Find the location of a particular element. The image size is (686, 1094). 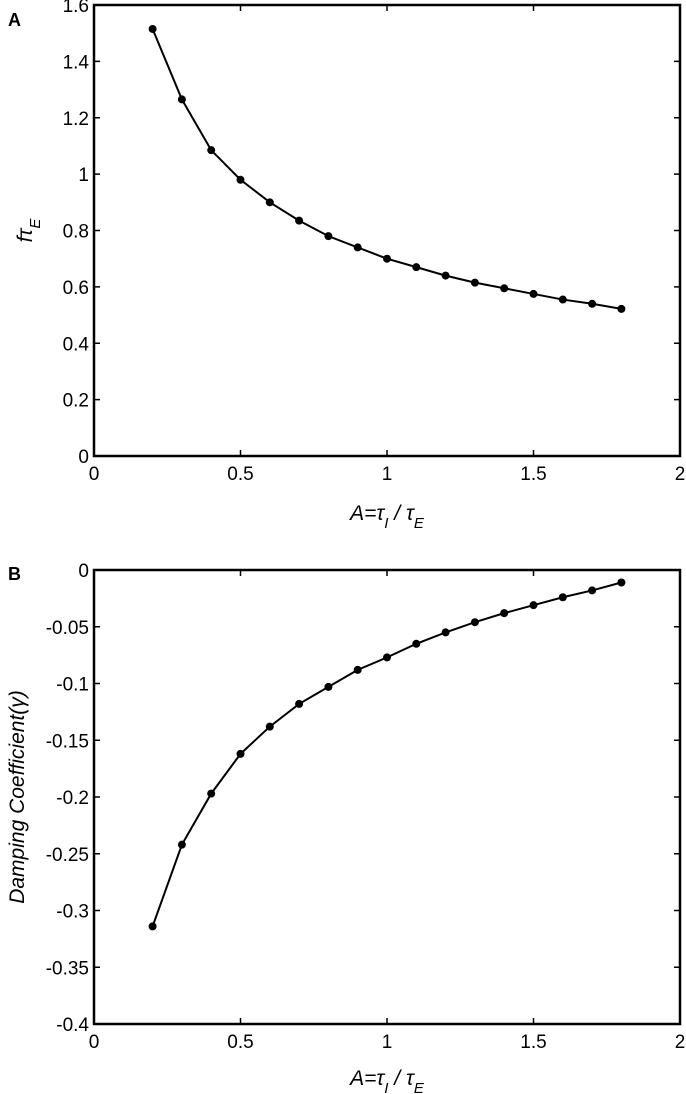

y-tick-label: -0.4 is located at coordinates (72, 1025).